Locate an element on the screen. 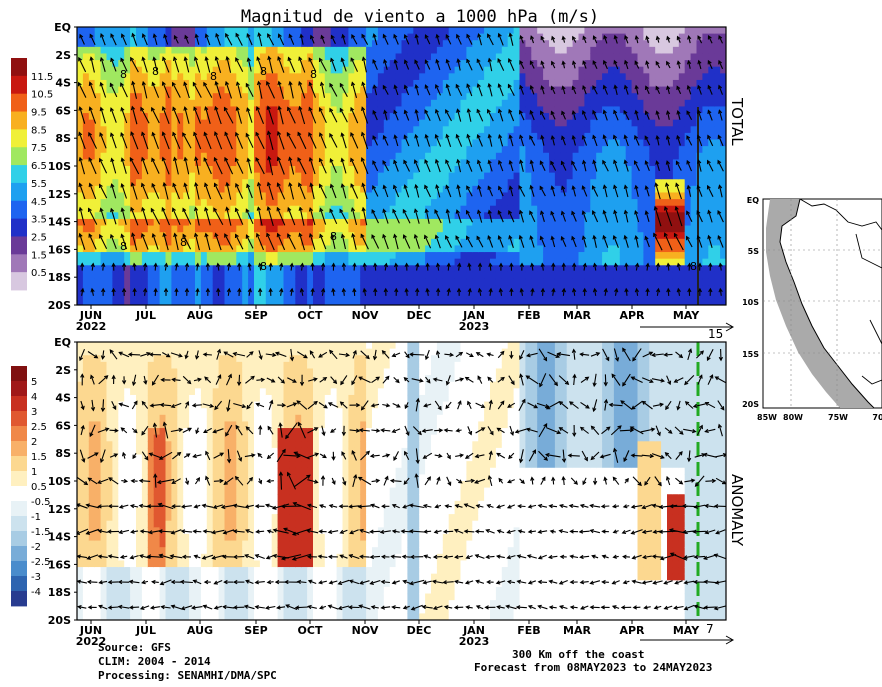 The width and height of the screenshot is (882, 687). x-tick-label: NOV is located at coordinates (365, 315).